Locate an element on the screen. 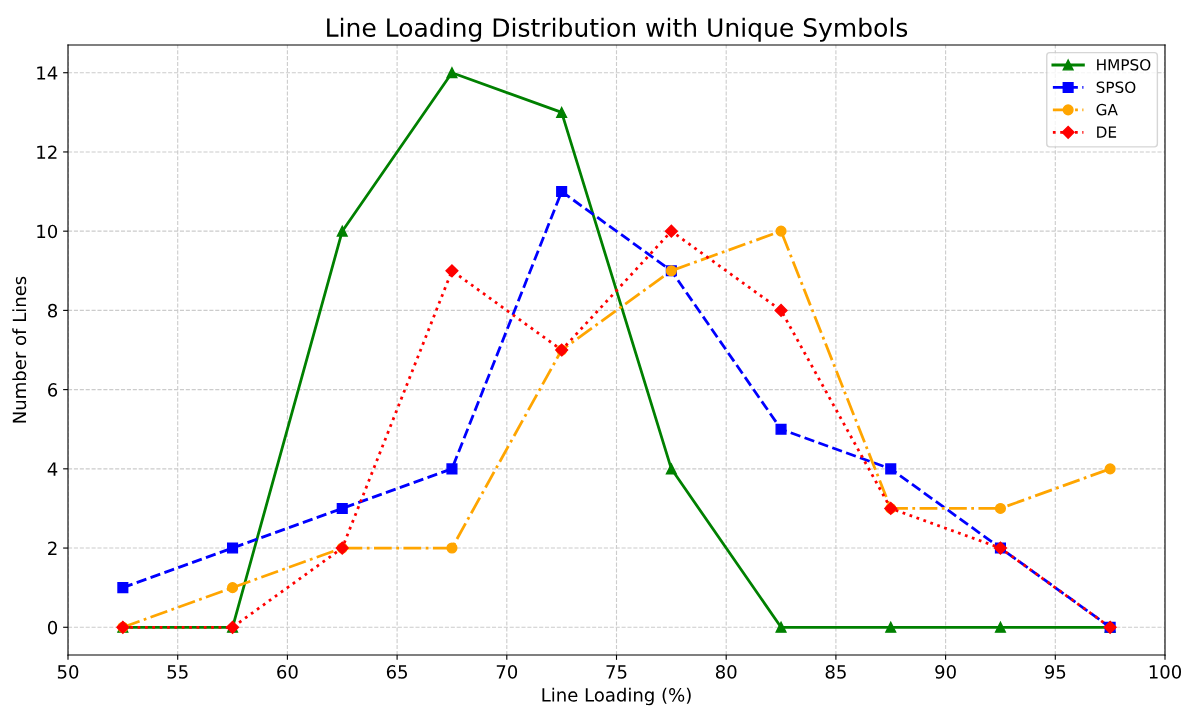 The image size is (1192, 706). x-tick-label: 90 is located at coordinates (945, 672).